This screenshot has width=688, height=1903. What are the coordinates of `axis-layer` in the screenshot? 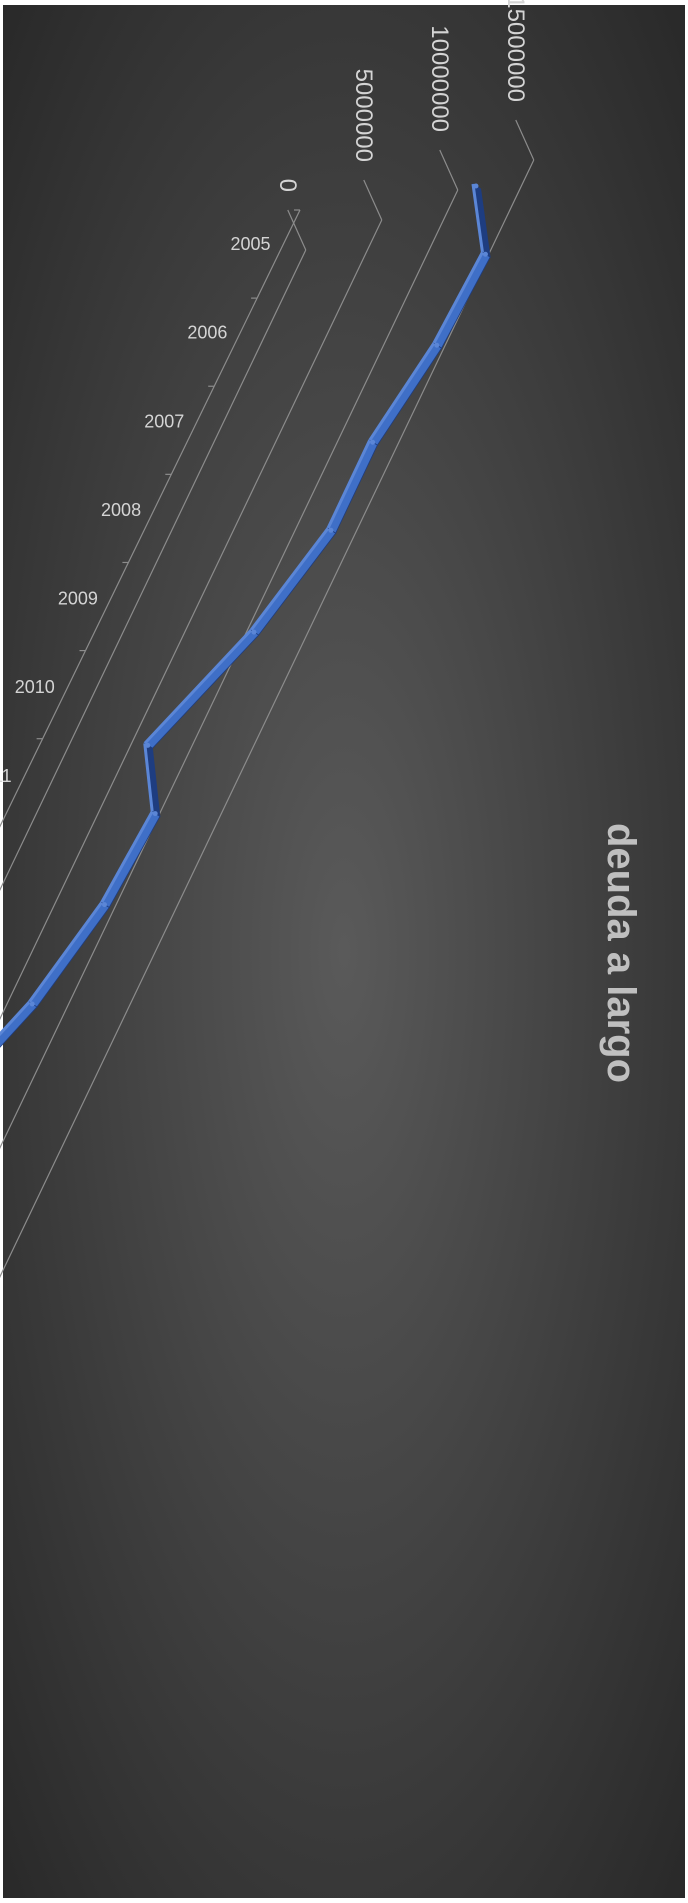 It's located at (150, 518).